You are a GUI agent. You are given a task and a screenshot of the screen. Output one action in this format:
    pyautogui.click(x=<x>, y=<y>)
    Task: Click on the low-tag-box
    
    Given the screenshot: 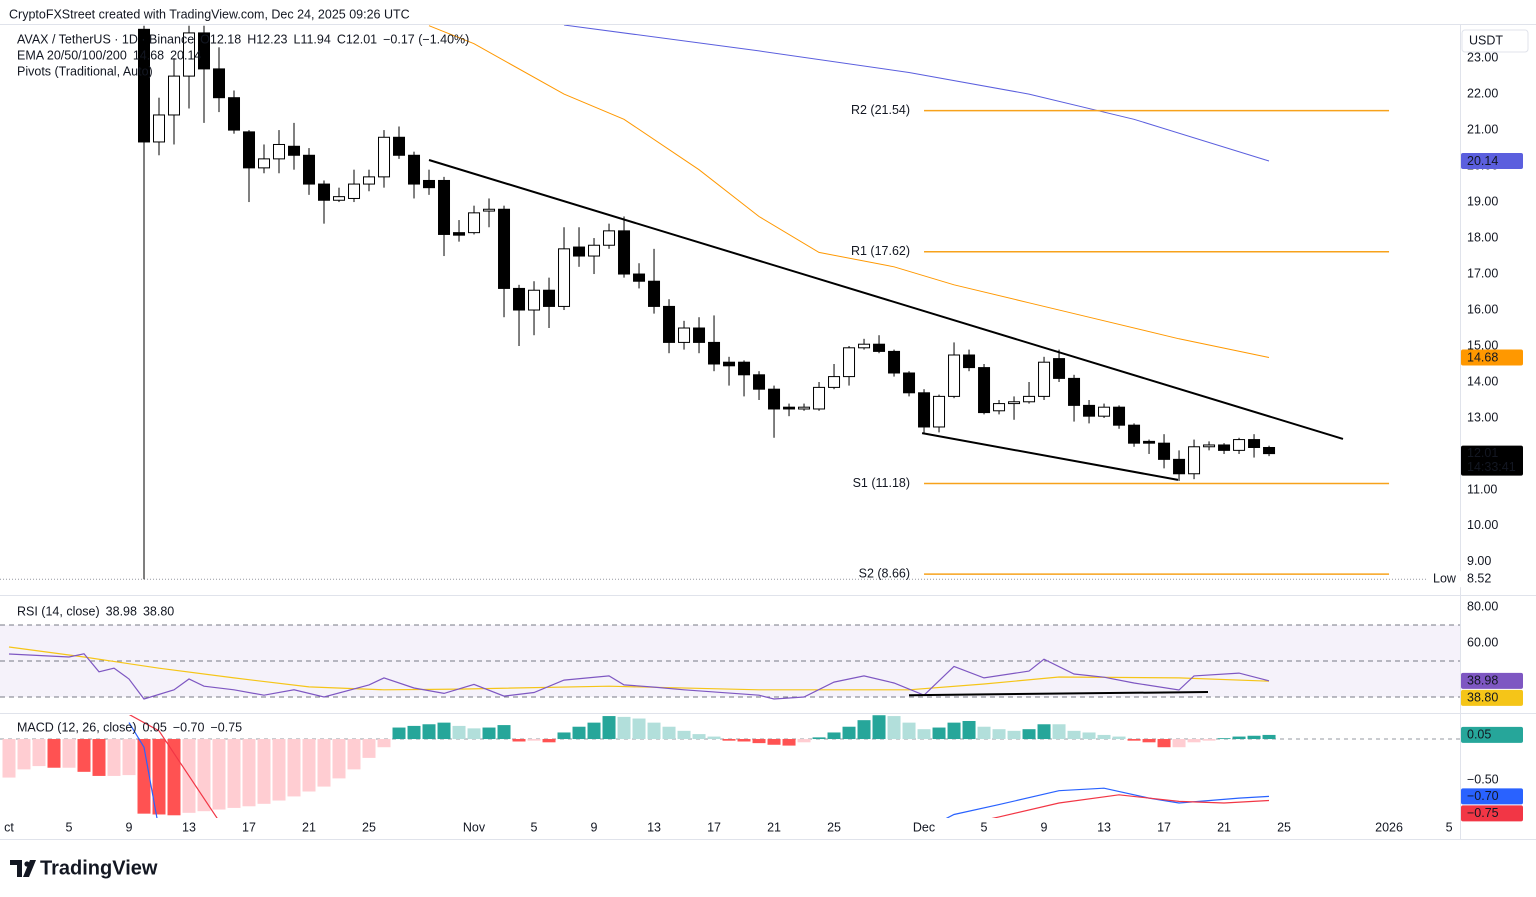 What is the action you would take?
    pyautogui.click(x=1475, y=579)
    